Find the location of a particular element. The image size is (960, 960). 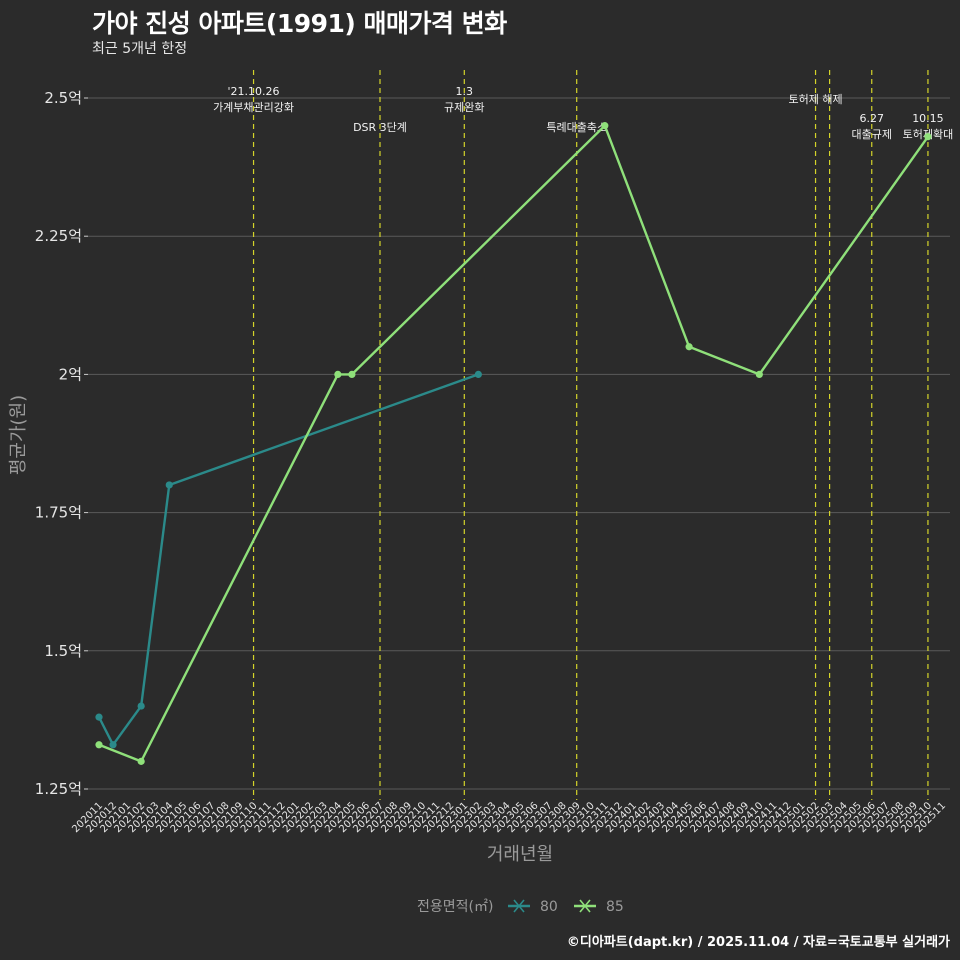

chart-title: 가야 진성 아파트(1991) 매매가격 변화 is located at coordinates (299, 23).